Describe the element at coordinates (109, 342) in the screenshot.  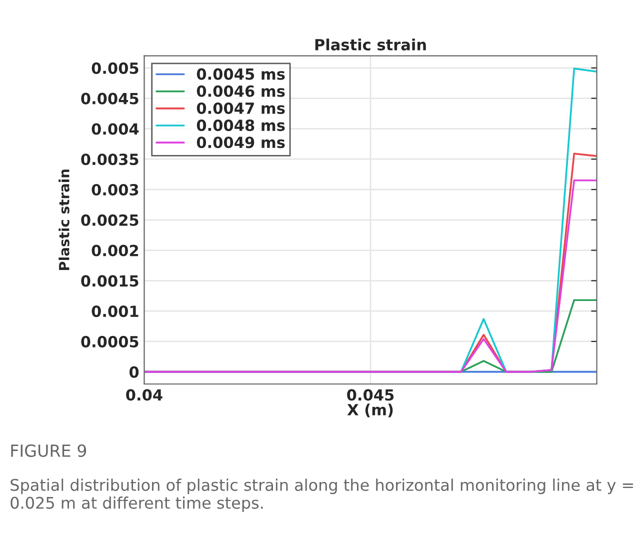
I see `y-tick-label: 0.0005` at that location.